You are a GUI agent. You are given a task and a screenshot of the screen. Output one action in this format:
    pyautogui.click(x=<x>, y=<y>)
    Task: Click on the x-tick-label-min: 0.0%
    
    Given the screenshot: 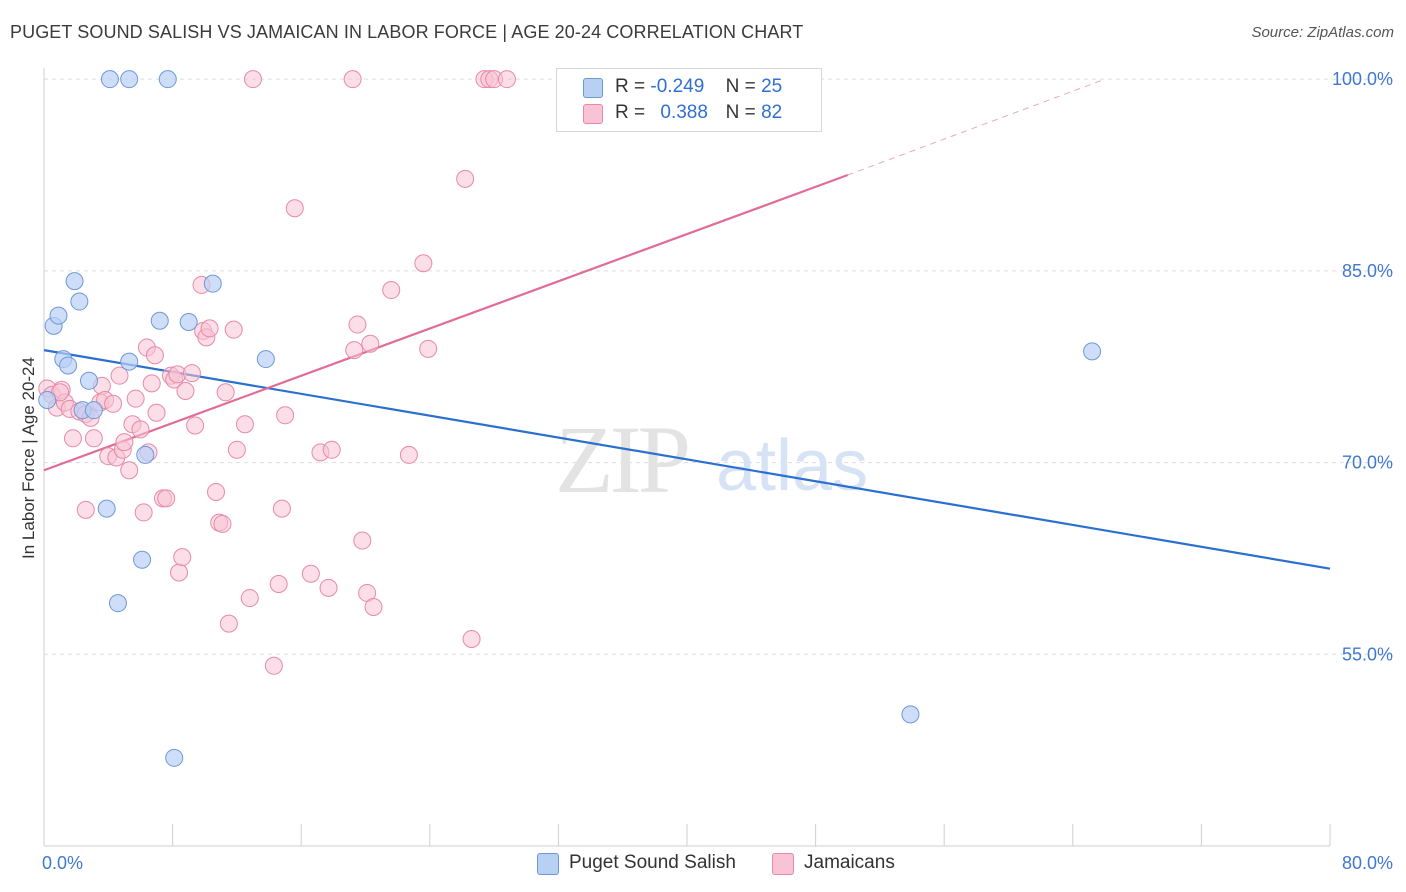 What is the action you would take?
    pyautogui.click(x=62, y=863)
    